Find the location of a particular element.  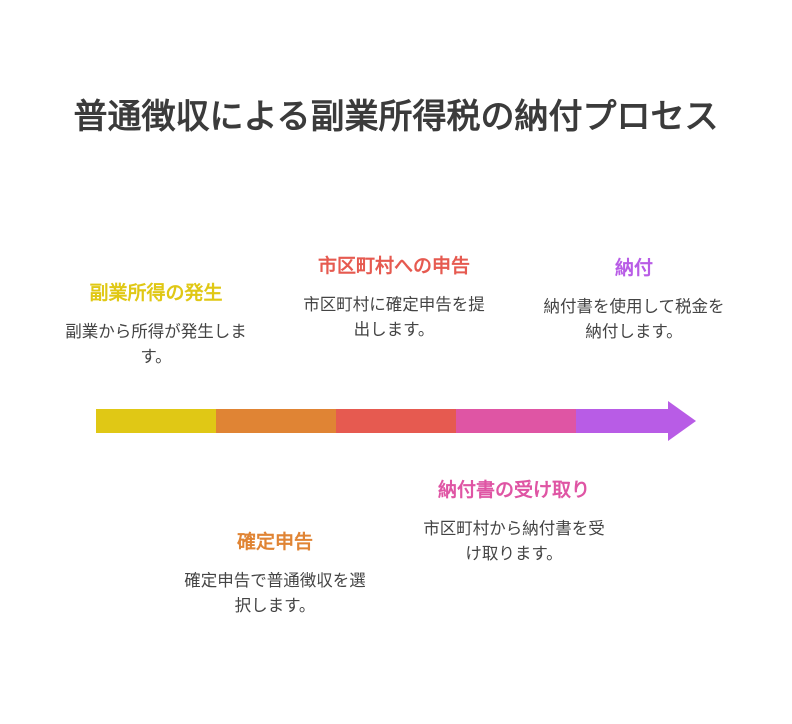

step-tax-return: 確定申告 確定申告で普通徴収を選択します。 is located at coordinates (275, 573).